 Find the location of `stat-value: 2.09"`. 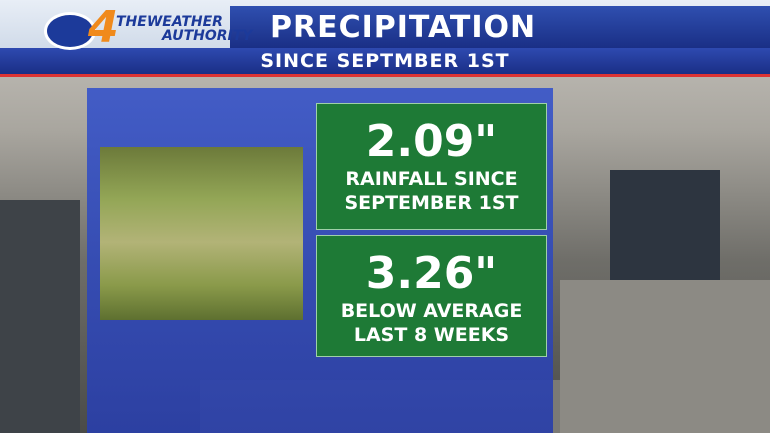

stat-value: 2.09" is located at coordinates (431, 141).